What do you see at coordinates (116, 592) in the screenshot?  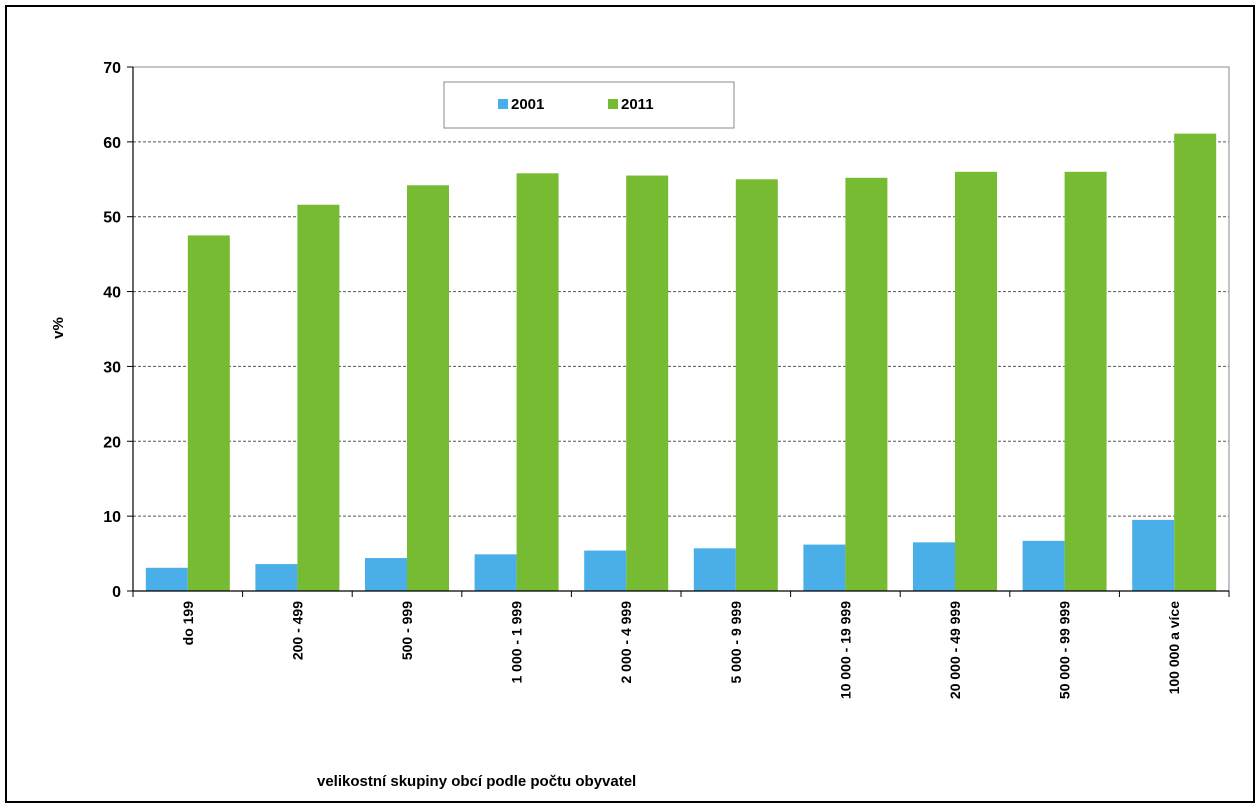 I see `y-tick-label: 0` at bounding box center [116, 592].